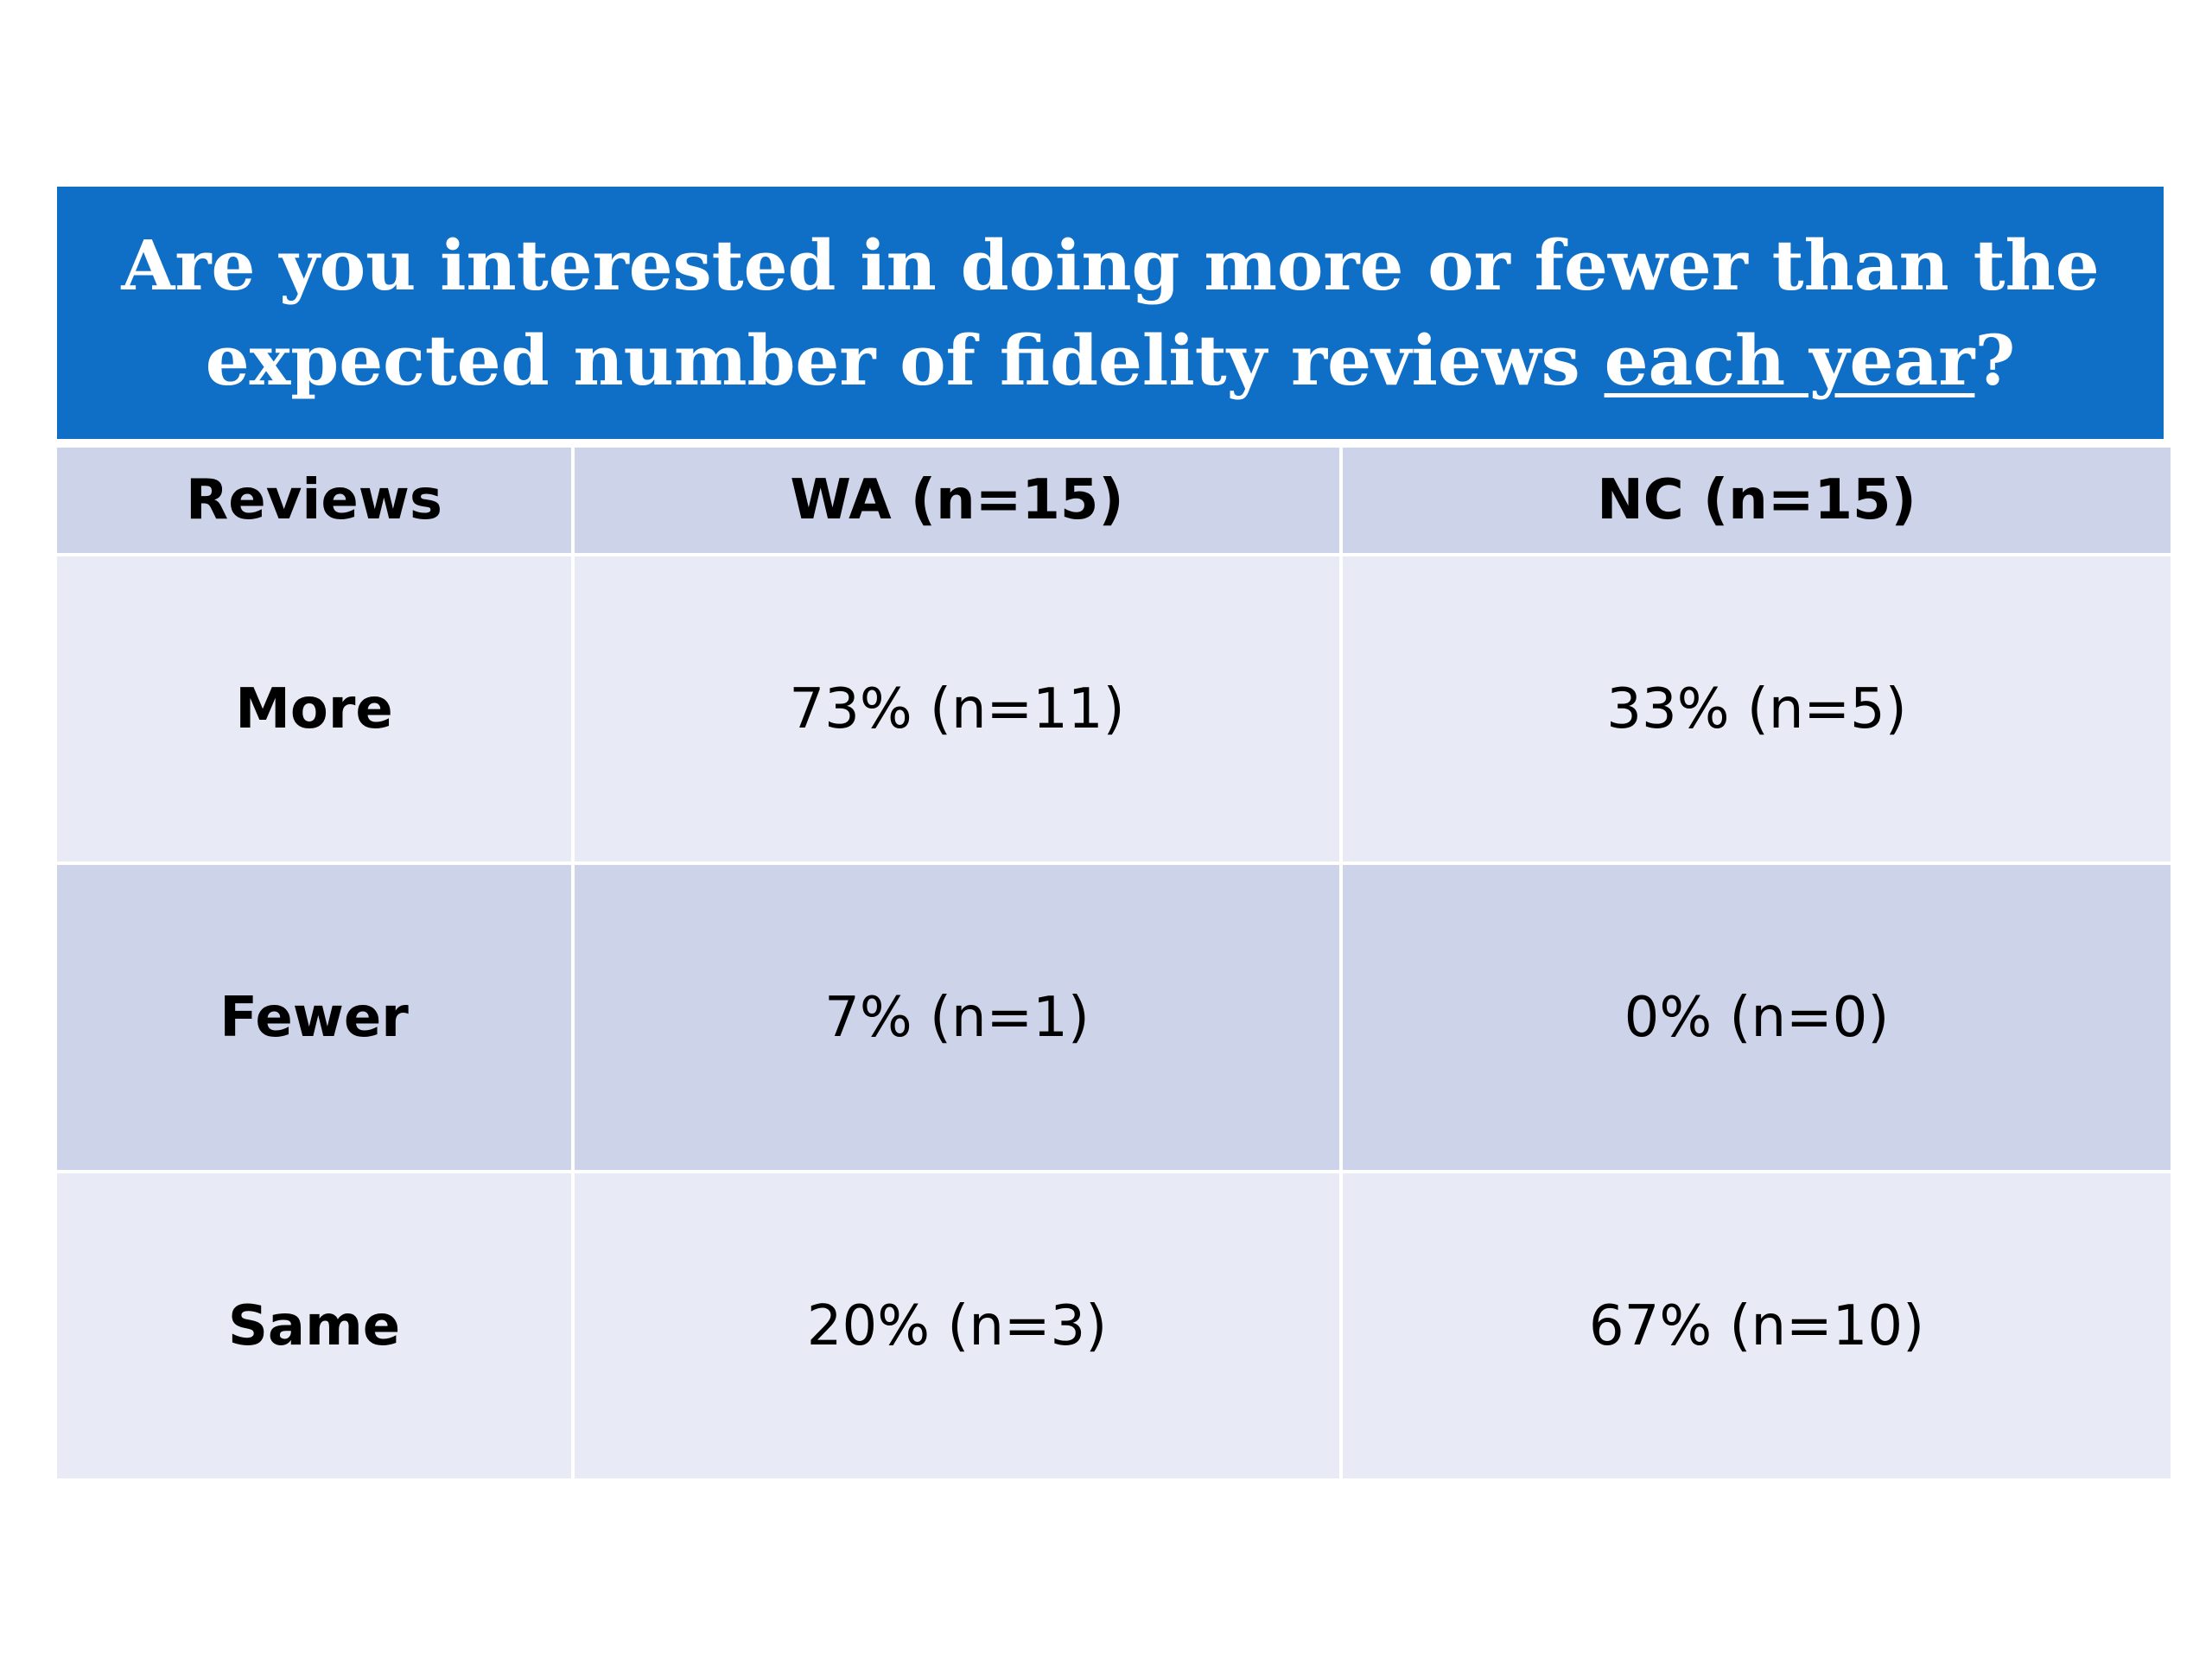  Describe the element at coordinates (1789, 360) in the screenshot. I see `title-emphasis: each year` at that location.